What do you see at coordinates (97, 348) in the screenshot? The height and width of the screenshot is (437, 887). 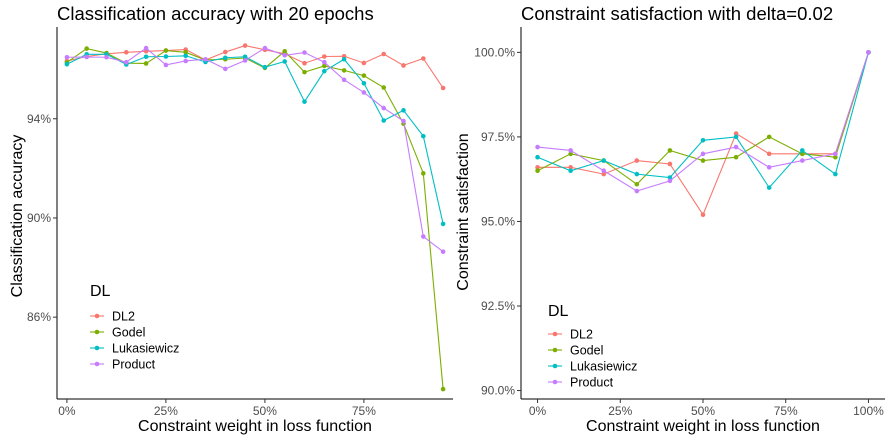 I see `accuracy-legend-marker-lukasiewicz` at bounding box center [97, 348].